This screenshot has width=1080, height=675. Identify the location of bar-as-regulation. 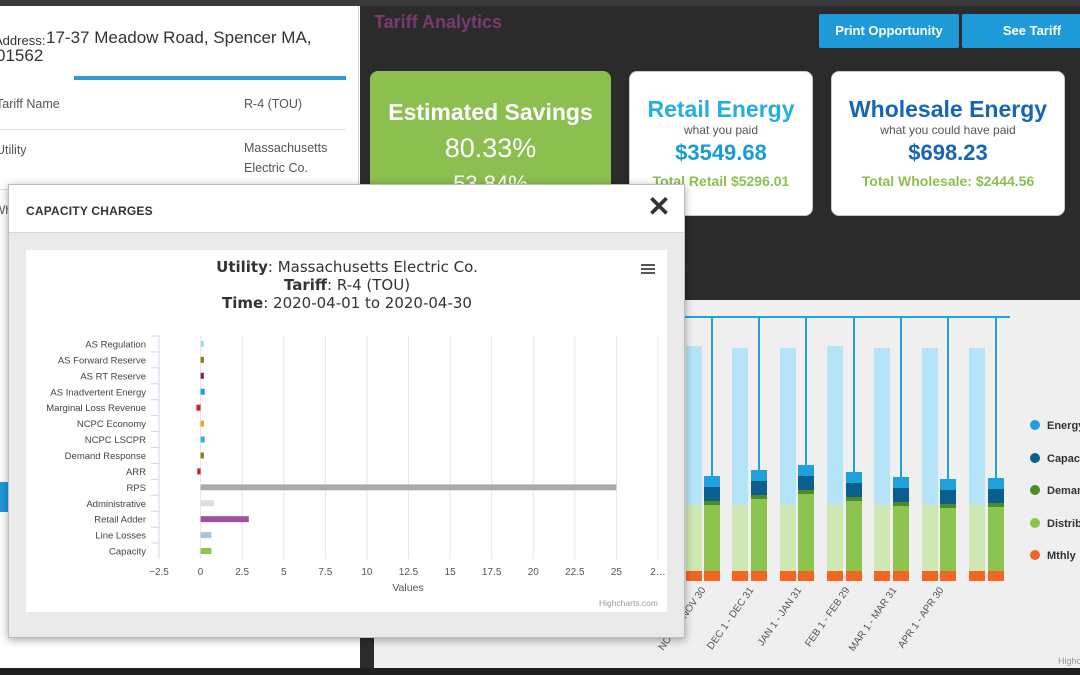
(202, 343).